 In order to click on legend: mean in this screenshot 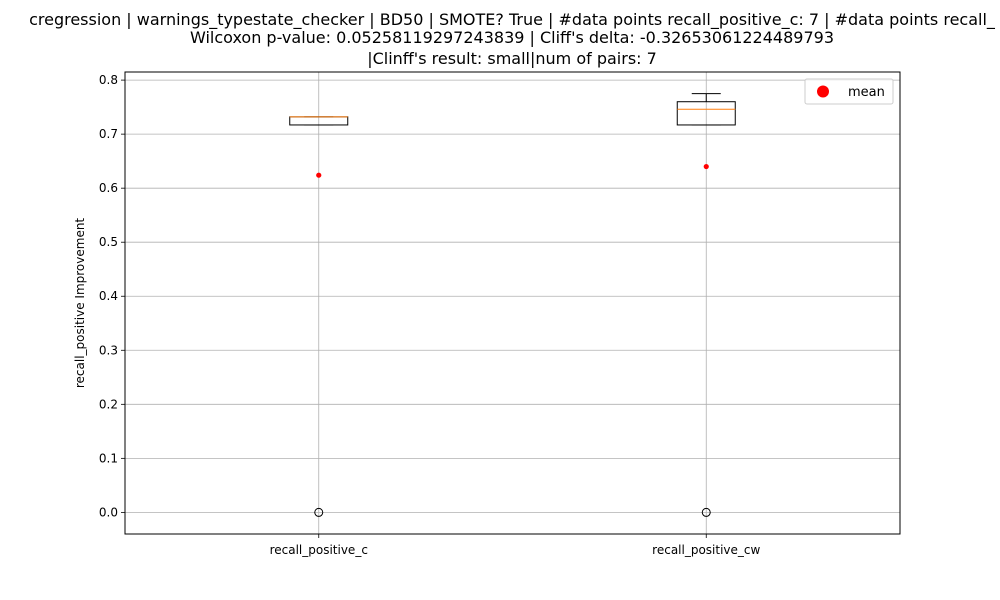, I will do `click(849, 91)`.